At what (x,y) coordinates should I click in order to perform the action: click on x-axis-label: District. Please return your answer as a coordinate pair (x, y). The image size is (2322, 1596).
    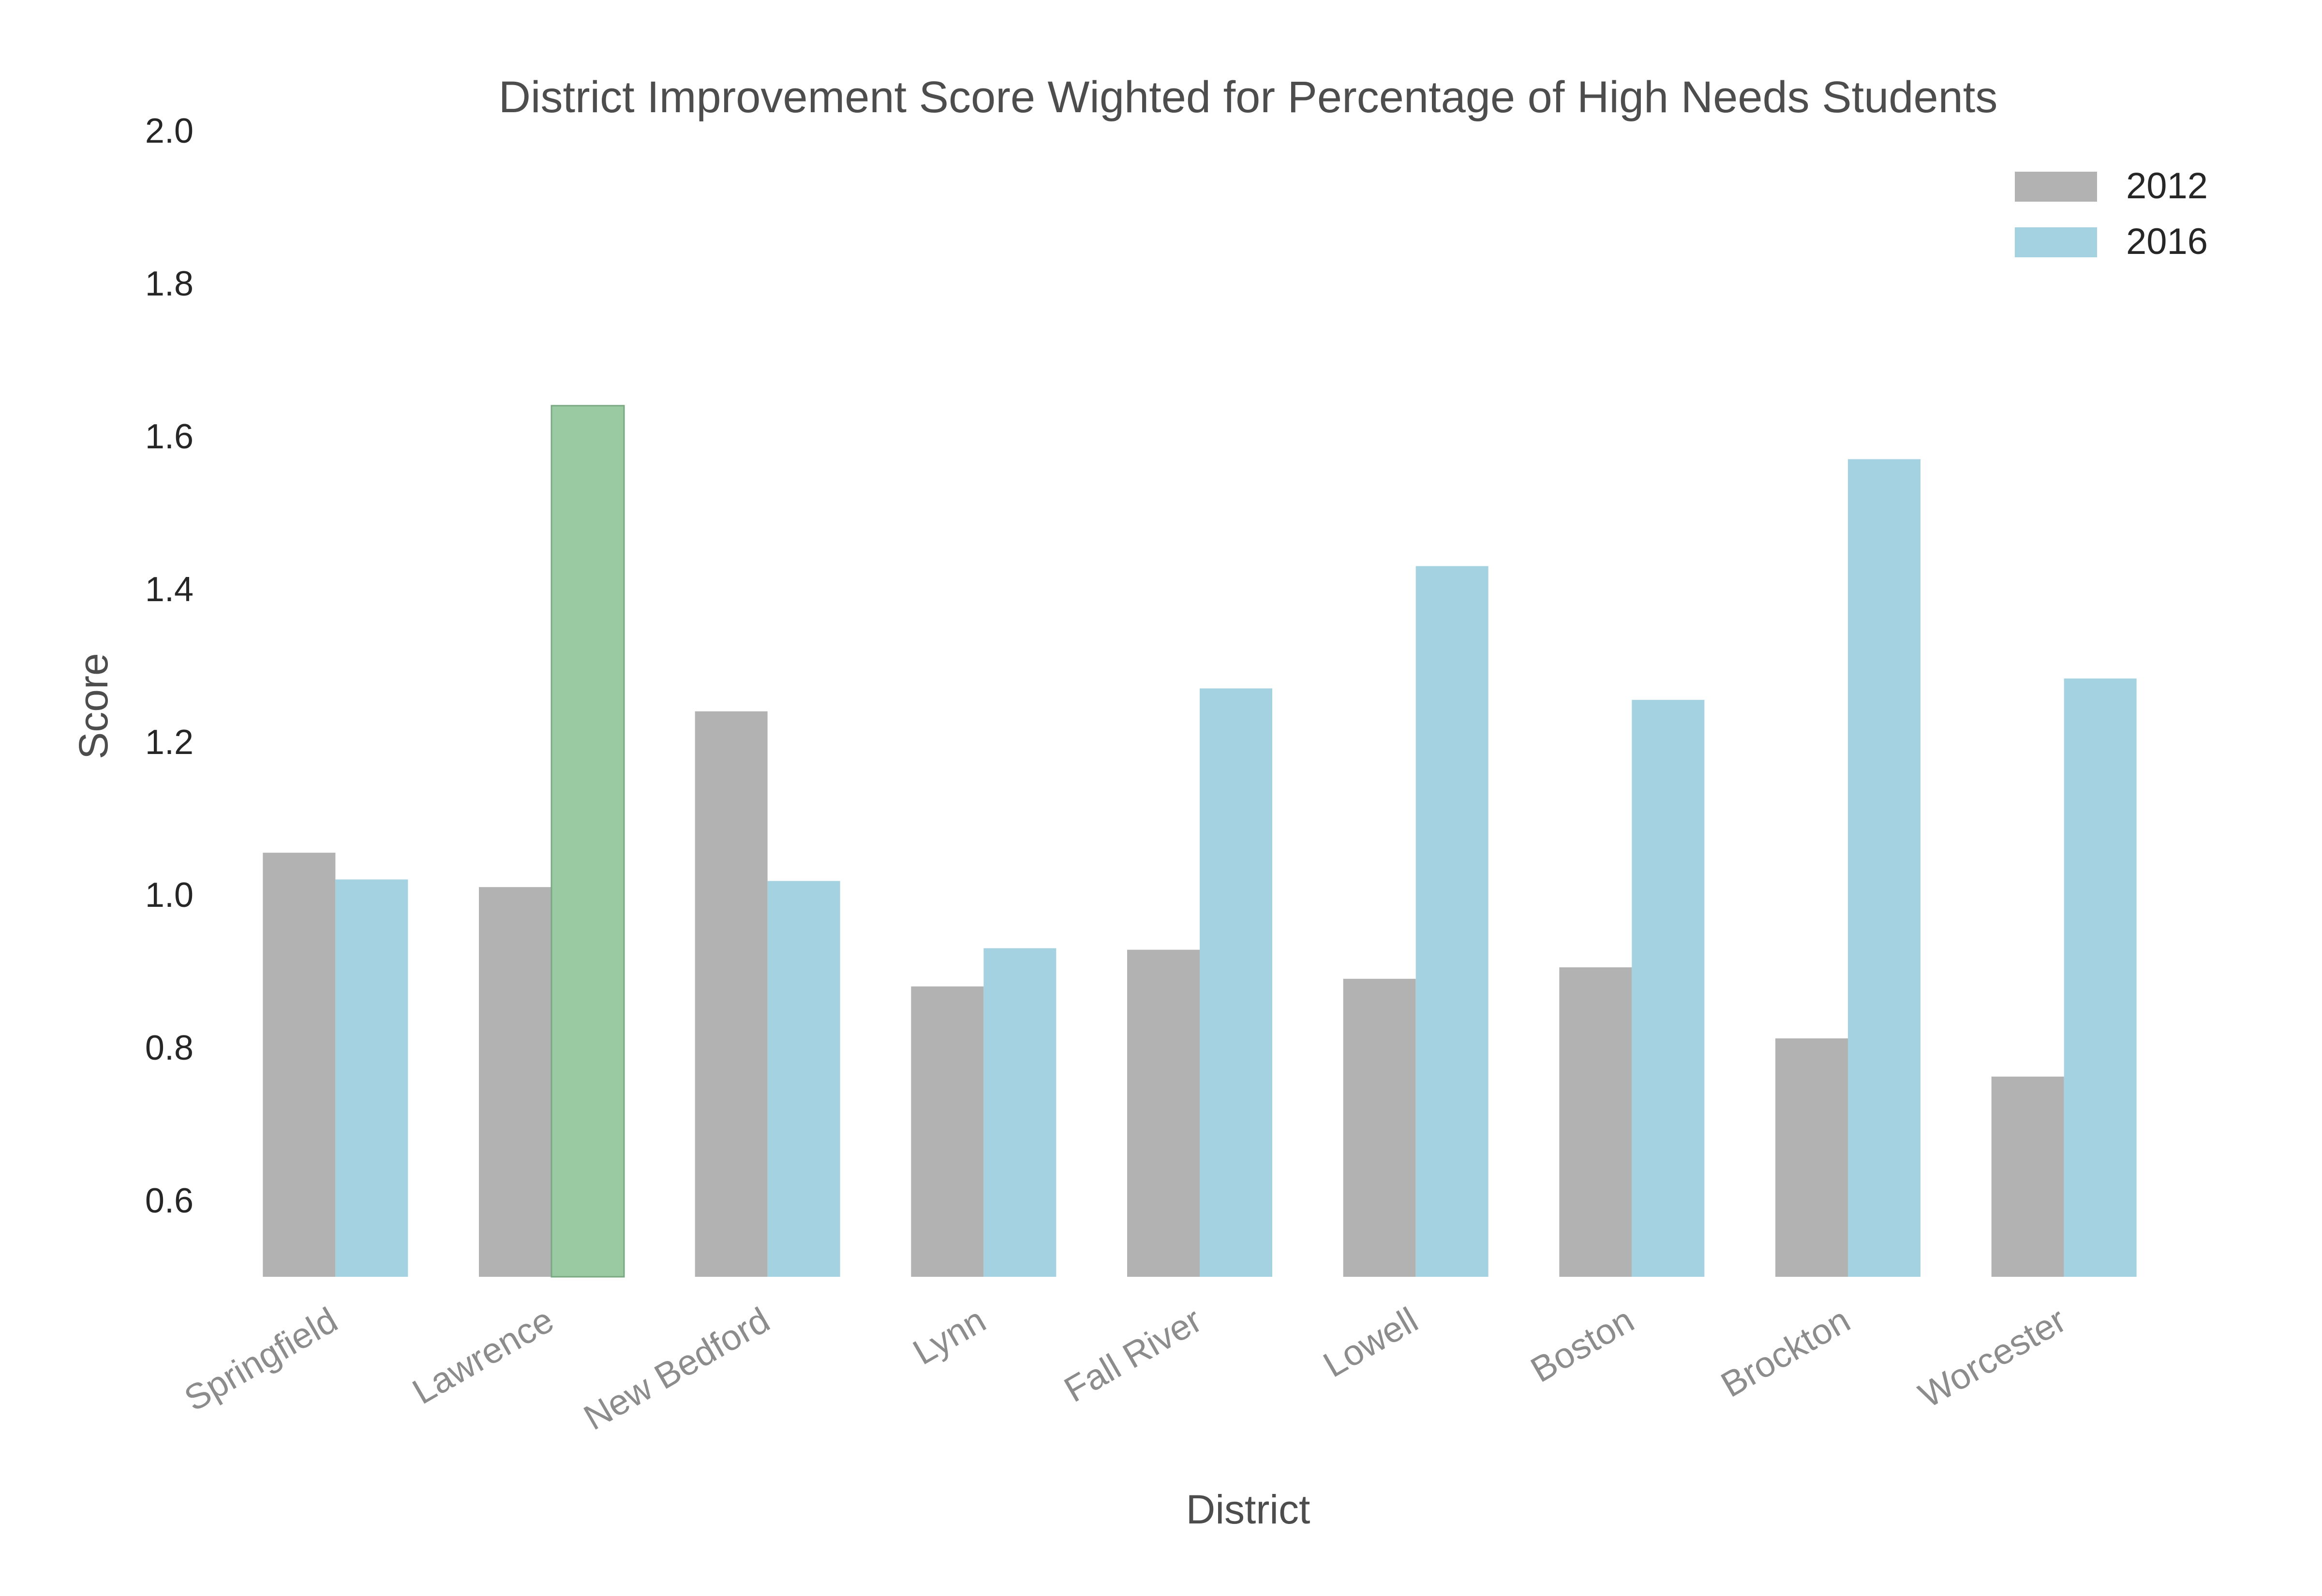
    Looking at the image, I should click on (1248, 1509).